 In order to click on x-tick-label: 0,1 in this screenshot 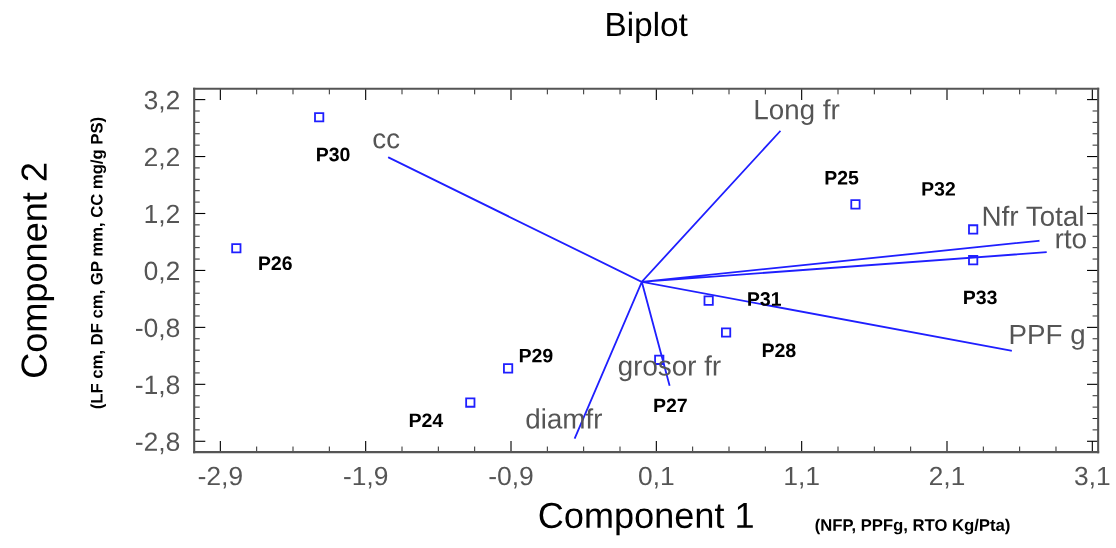, I will do `click(656, 477)`.